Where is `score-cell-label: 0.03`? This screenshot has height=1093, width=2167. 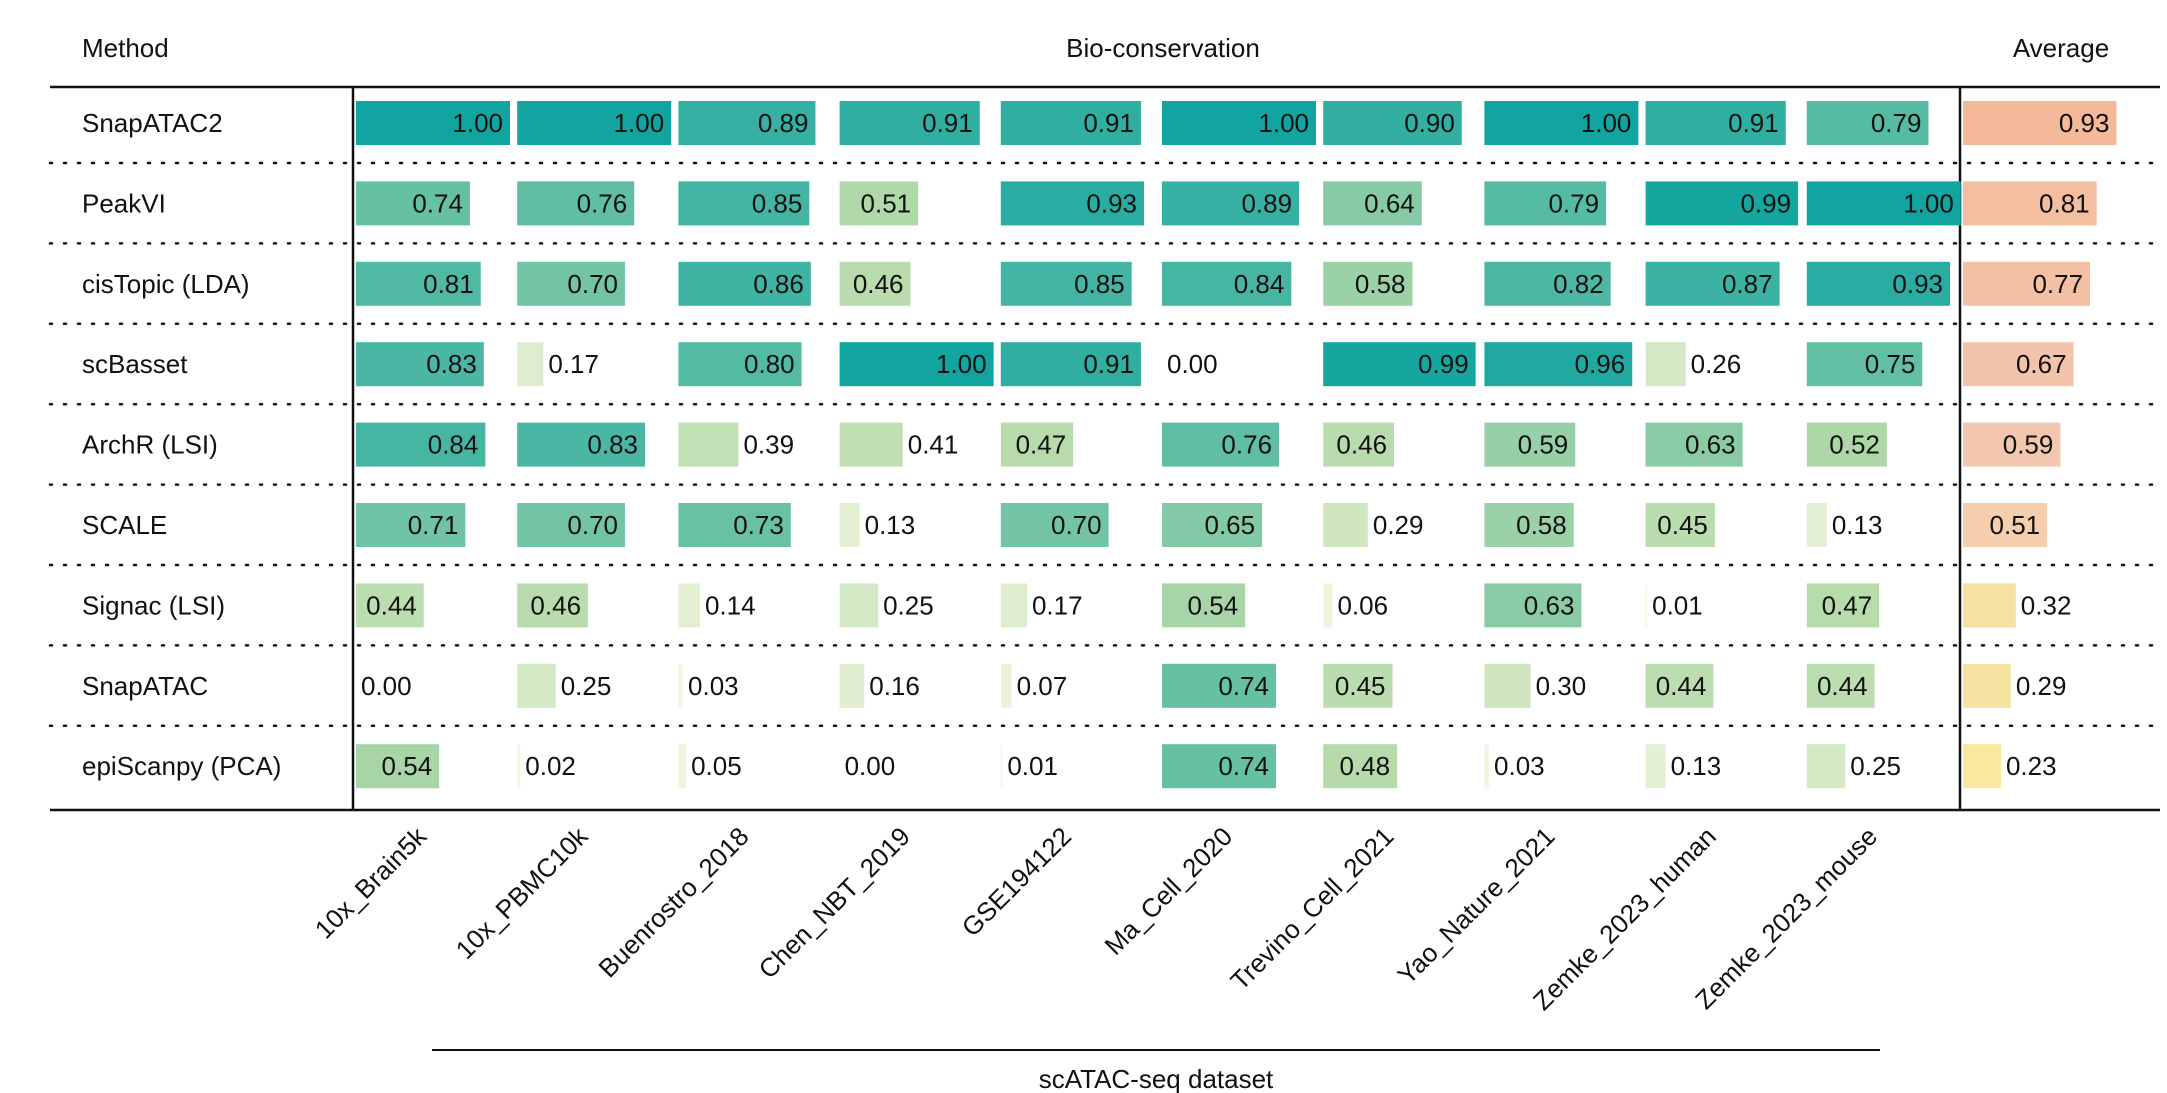
score-cell-label: 0.03 is located at coordinates (1519, 766).